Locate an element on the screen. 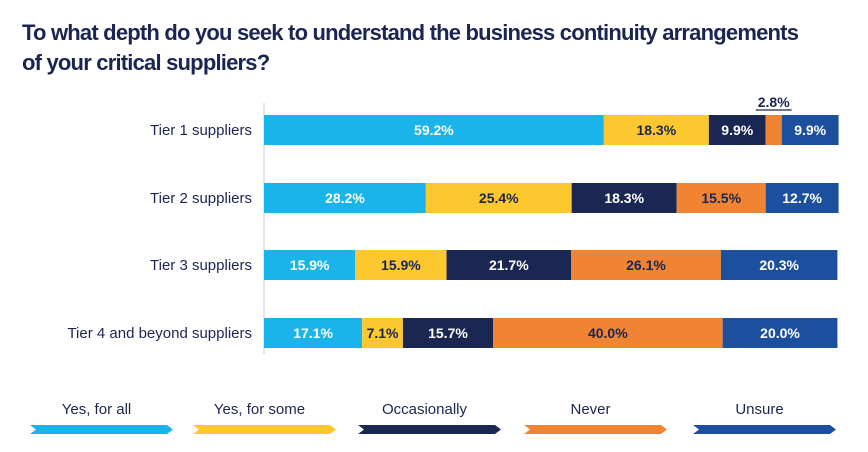 Image resolution: width=868 pixels, height=452 pixels. value-label: 21.7% is located at coordinates (509, 265).